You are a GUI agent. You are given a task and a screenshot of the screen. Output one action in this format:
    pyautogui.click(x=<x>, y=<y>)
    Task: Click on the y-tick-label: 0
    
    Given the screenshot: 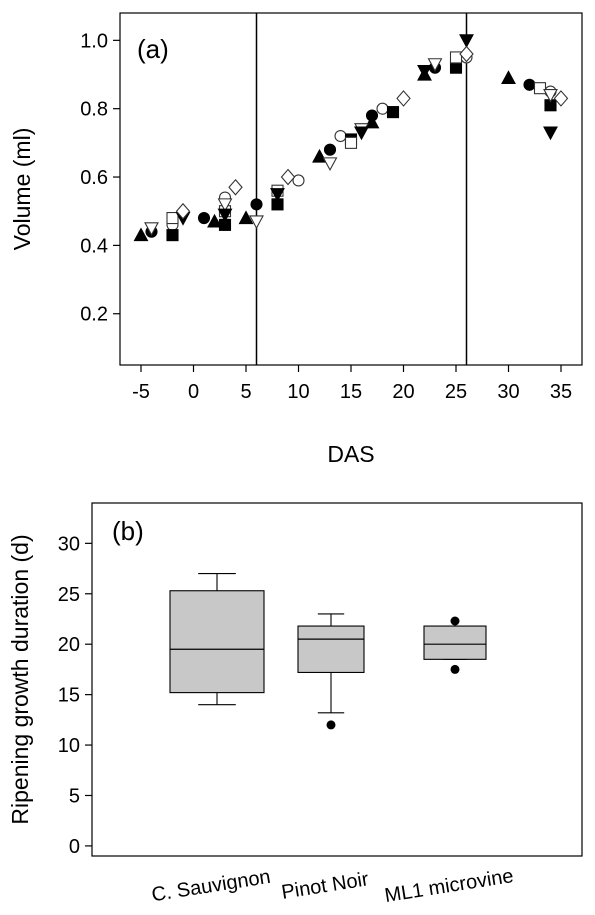 What is the action you would take?
    pyautogui.click(x=74, y=847)
    